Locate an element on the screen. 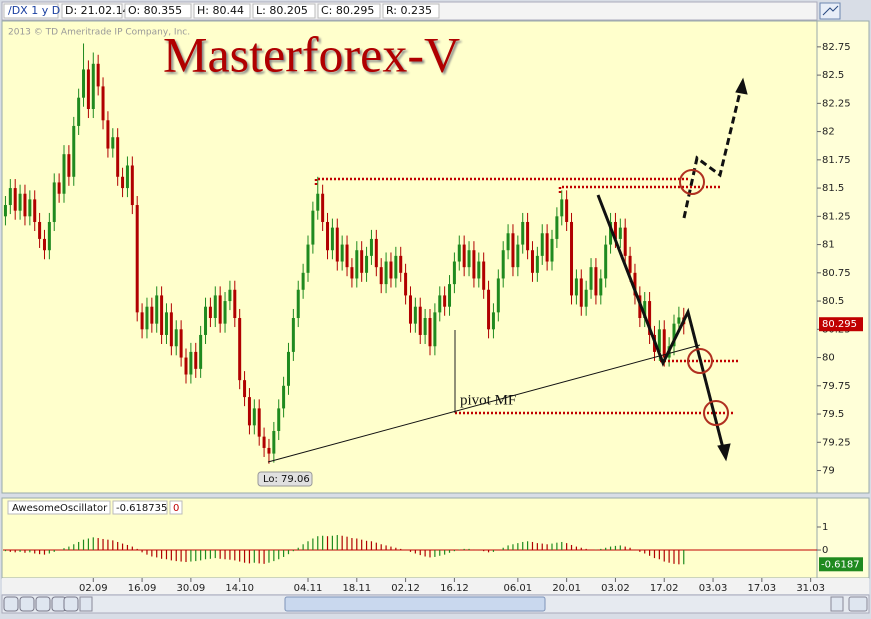 The height and width of the screenshot is (619, 871). x-tick-label: 03.02 is located at coordinates (615, 588).